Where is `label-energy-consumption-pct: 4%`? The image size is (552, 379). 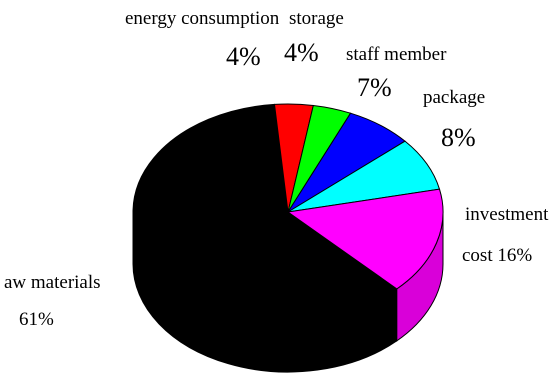
label-energy-consumption-pct: 4% is located at coordinates (243, 56).